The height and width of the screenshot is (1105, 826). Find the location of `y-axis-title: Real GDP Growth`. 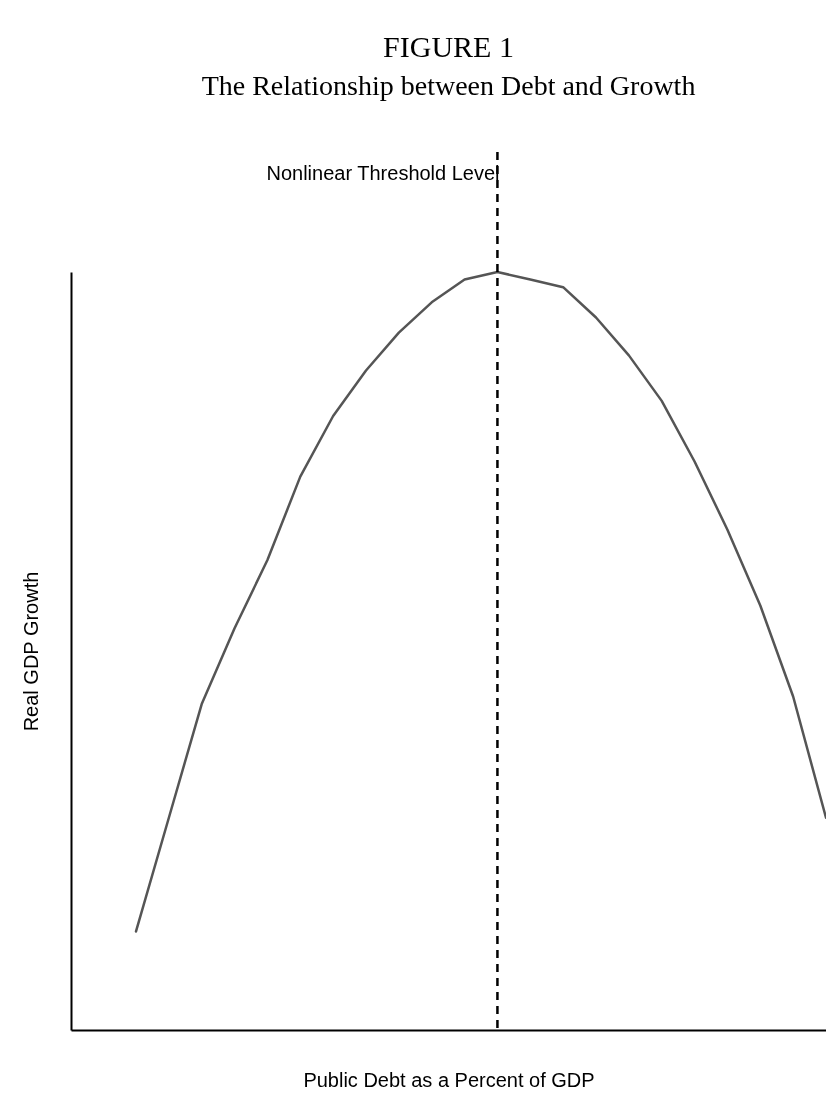

y-axis-title: Real GDP Growth is located at coordinates (30, 651).